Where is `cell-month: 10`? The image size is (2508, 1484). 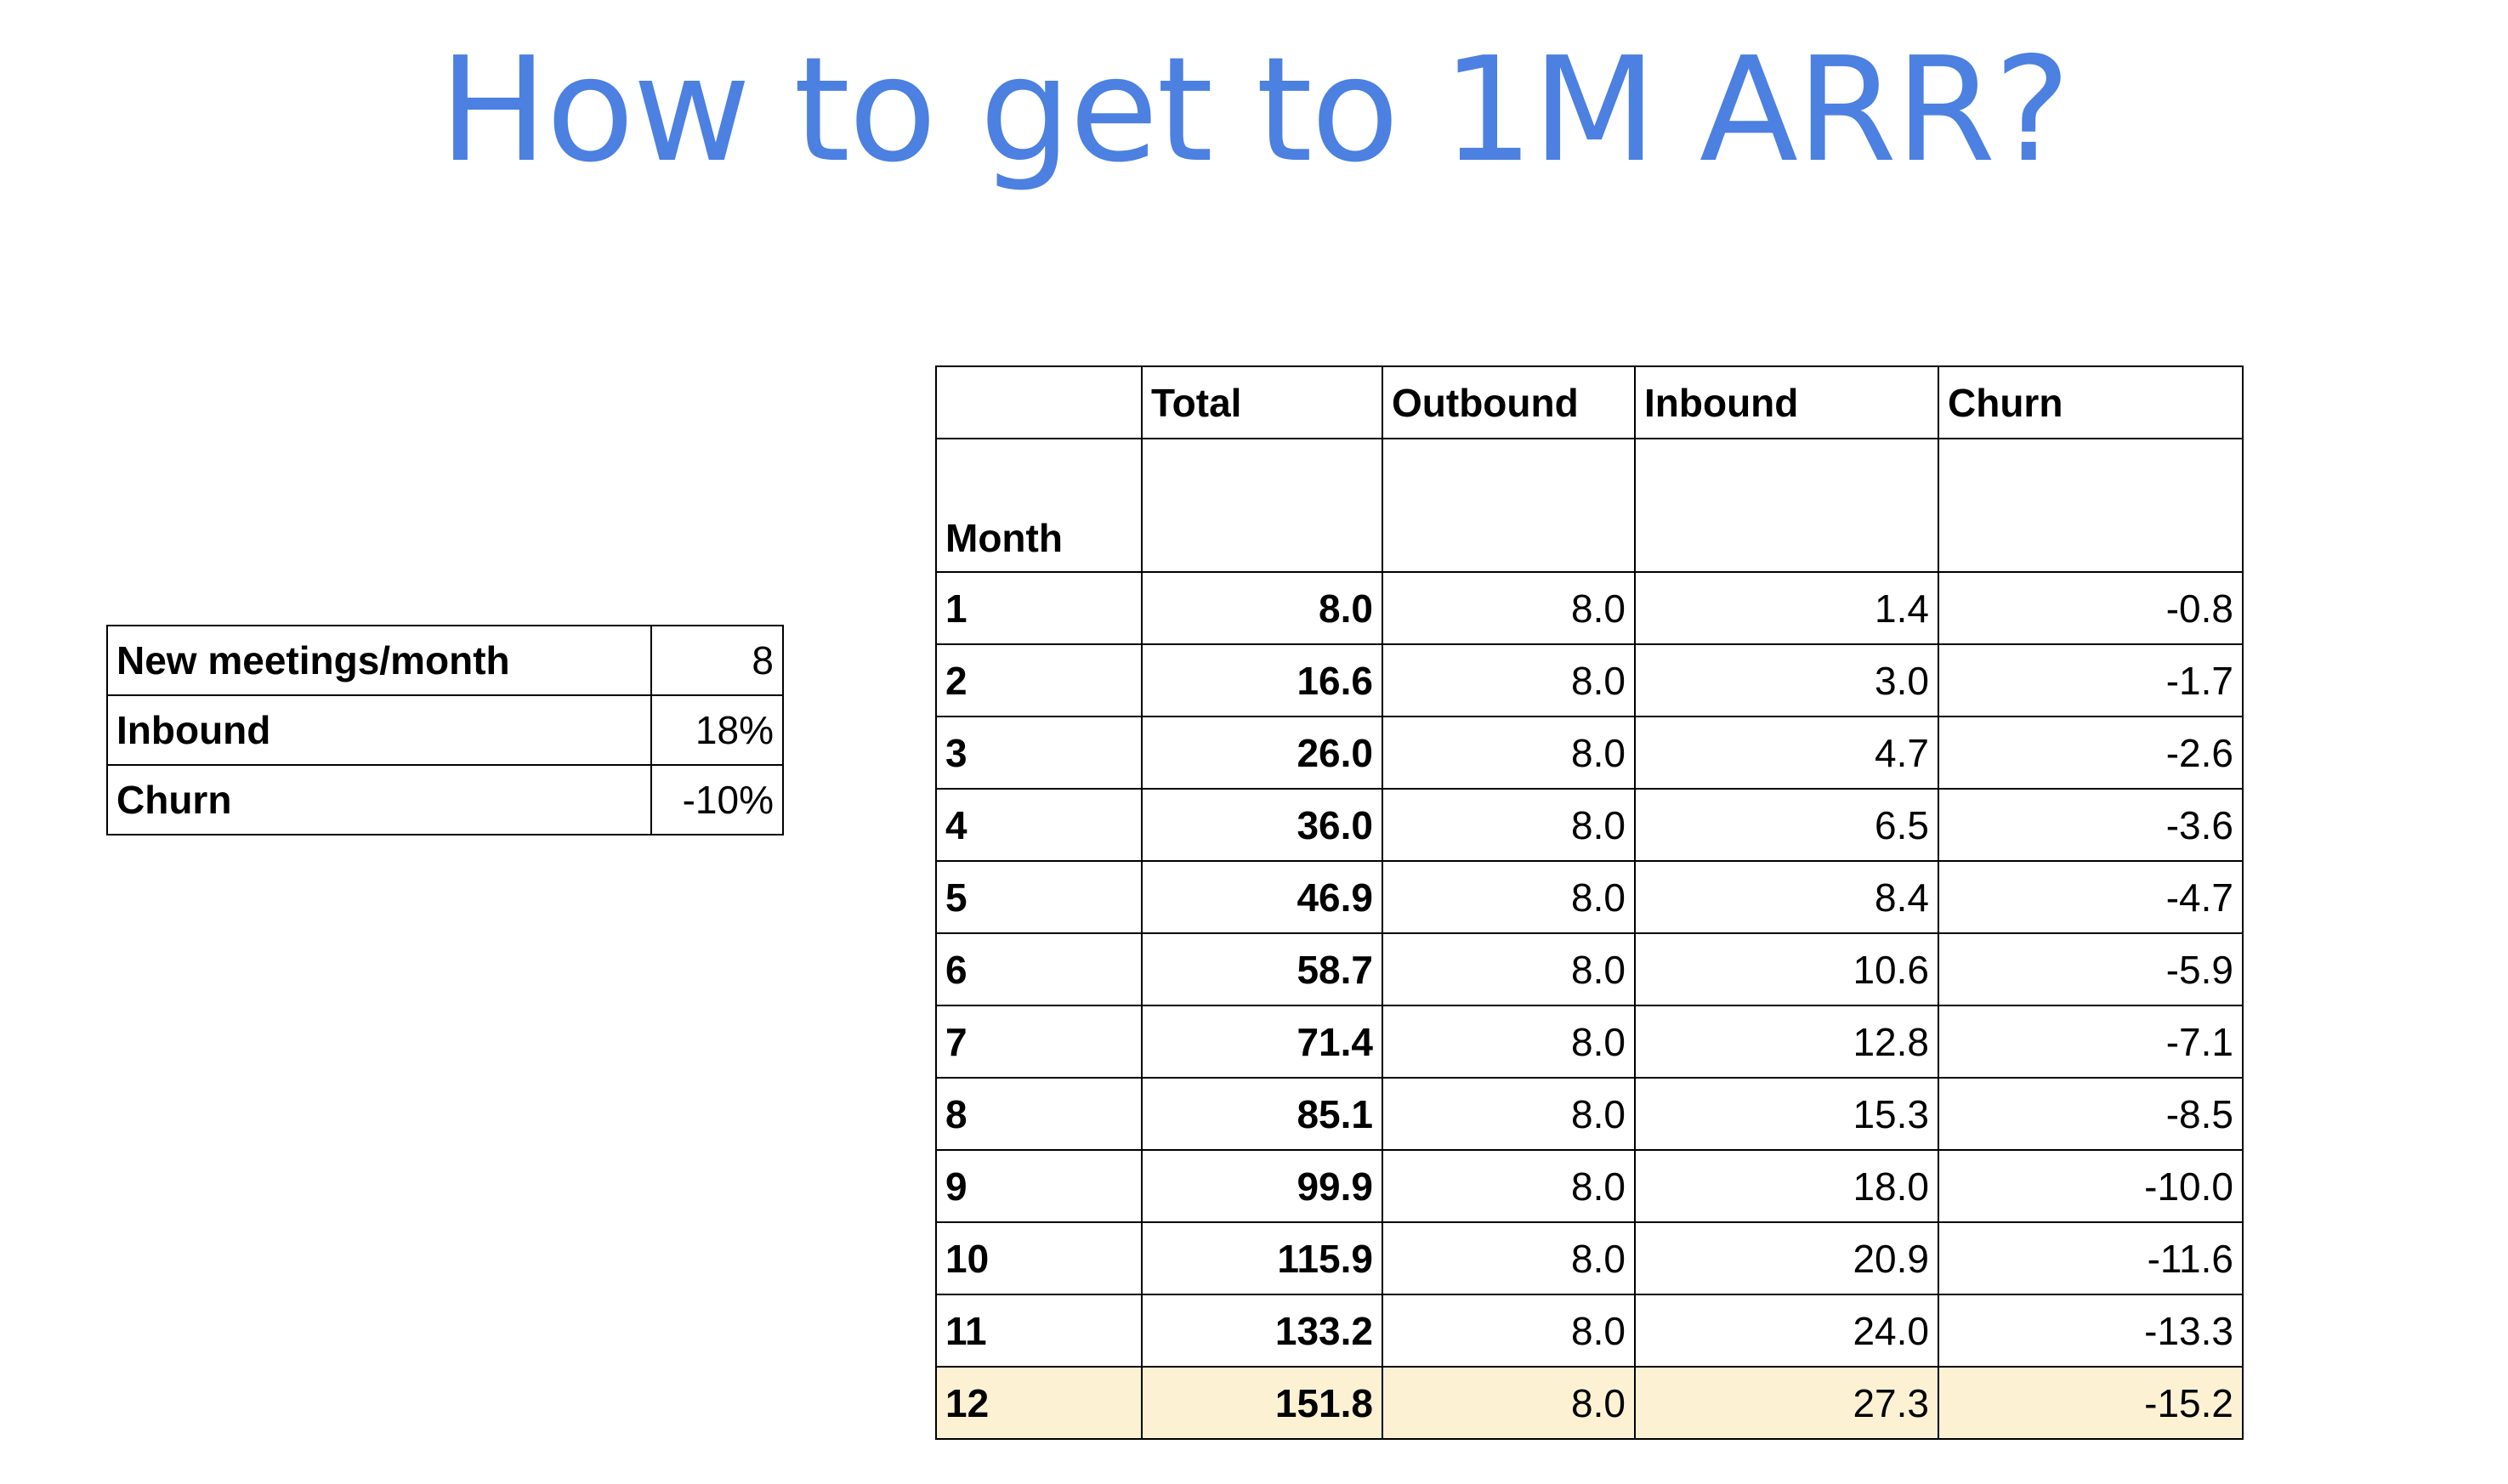
cell-month: 10 is located at coordinates (1039, 1258).